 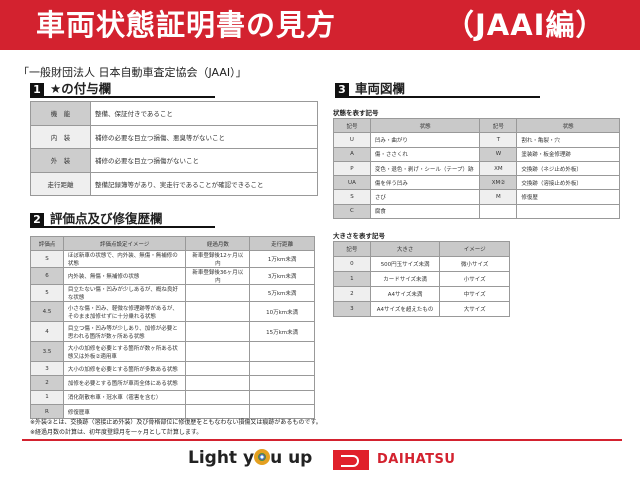 I want to click on state: 変色・退色・剥げ・シール（テープ）跡, so click(x=425, y=168).